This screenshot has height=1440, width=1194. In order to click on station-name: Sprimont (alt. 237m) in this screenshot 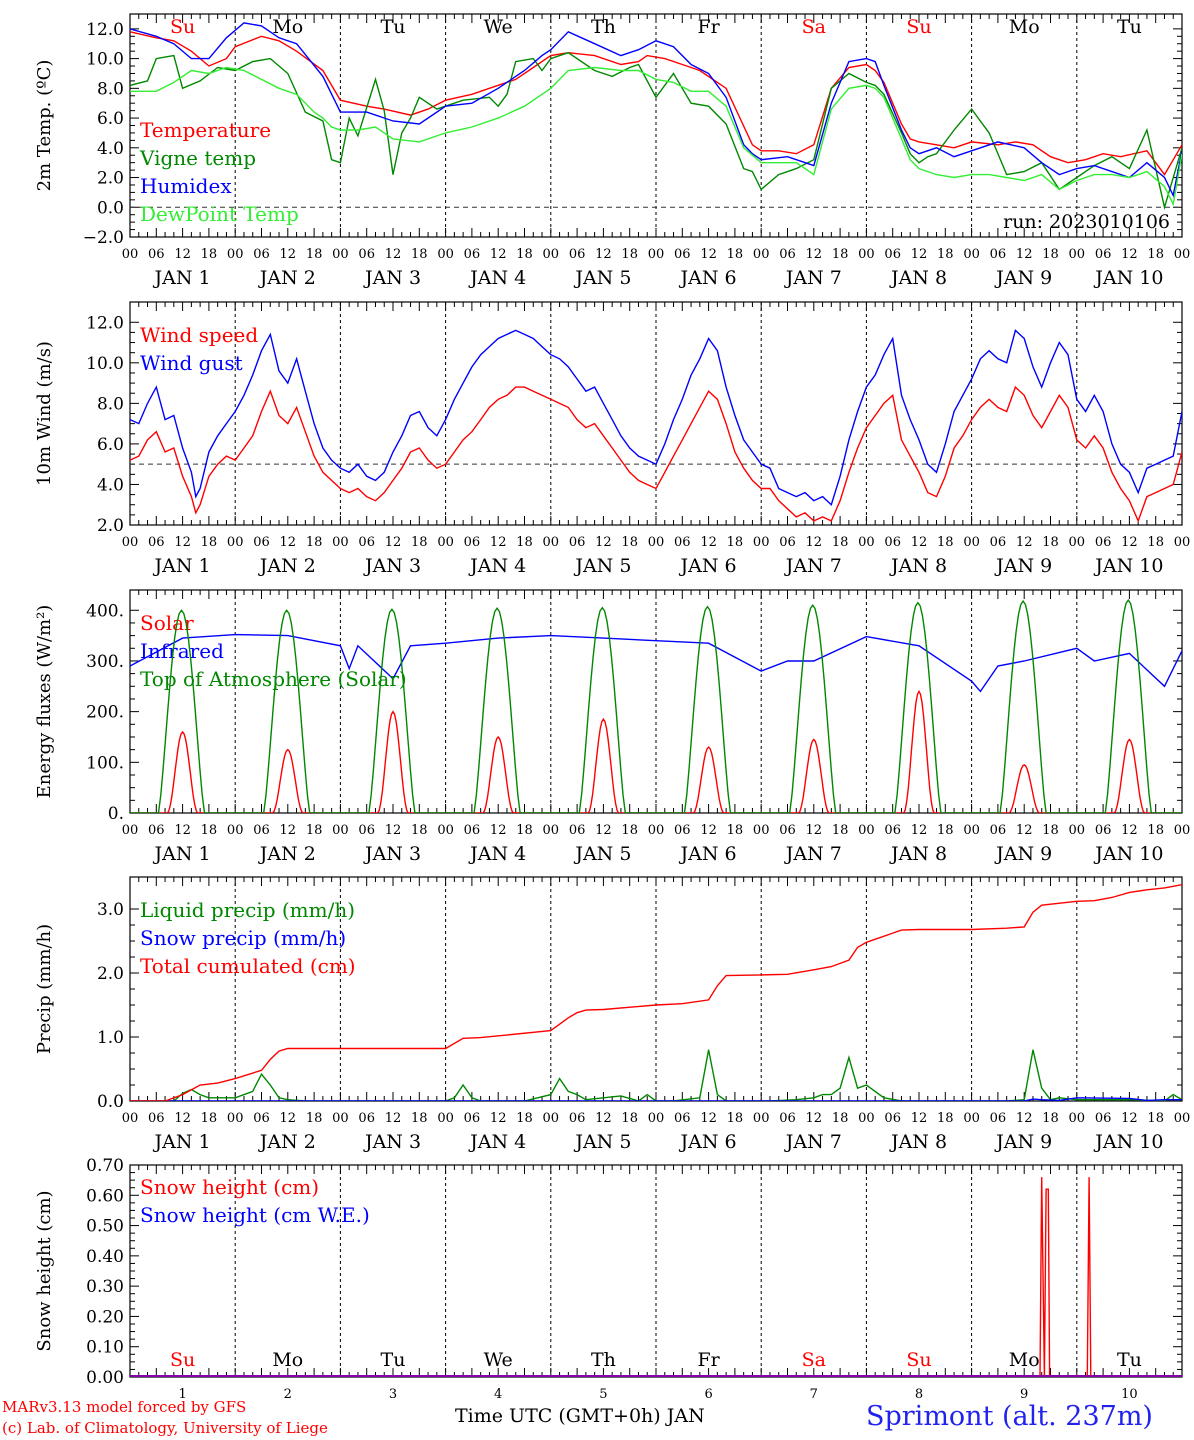, I will do `click(1009, 1416)`.